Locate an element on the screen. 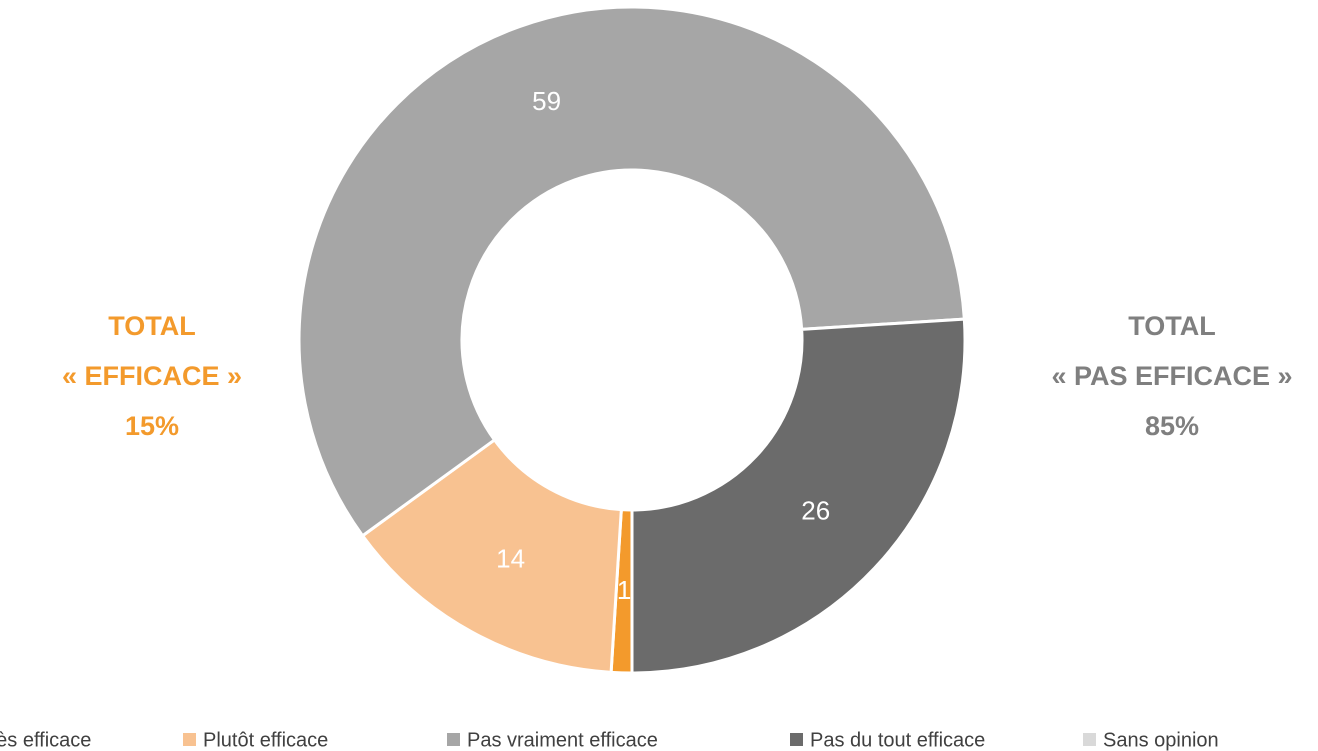 The width and height of the screenshot is (1318, 751). legend-label: Pas du tout efficace is located at coordinates (897, 740).